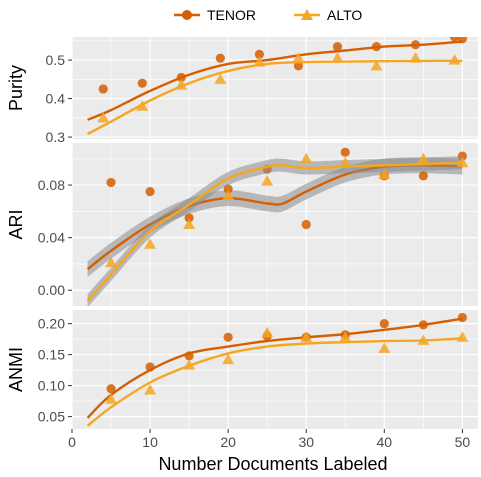  Describe the element at coordinates (187, 15) in the screenshot. I see `legend-key-tenor-point` at that location.